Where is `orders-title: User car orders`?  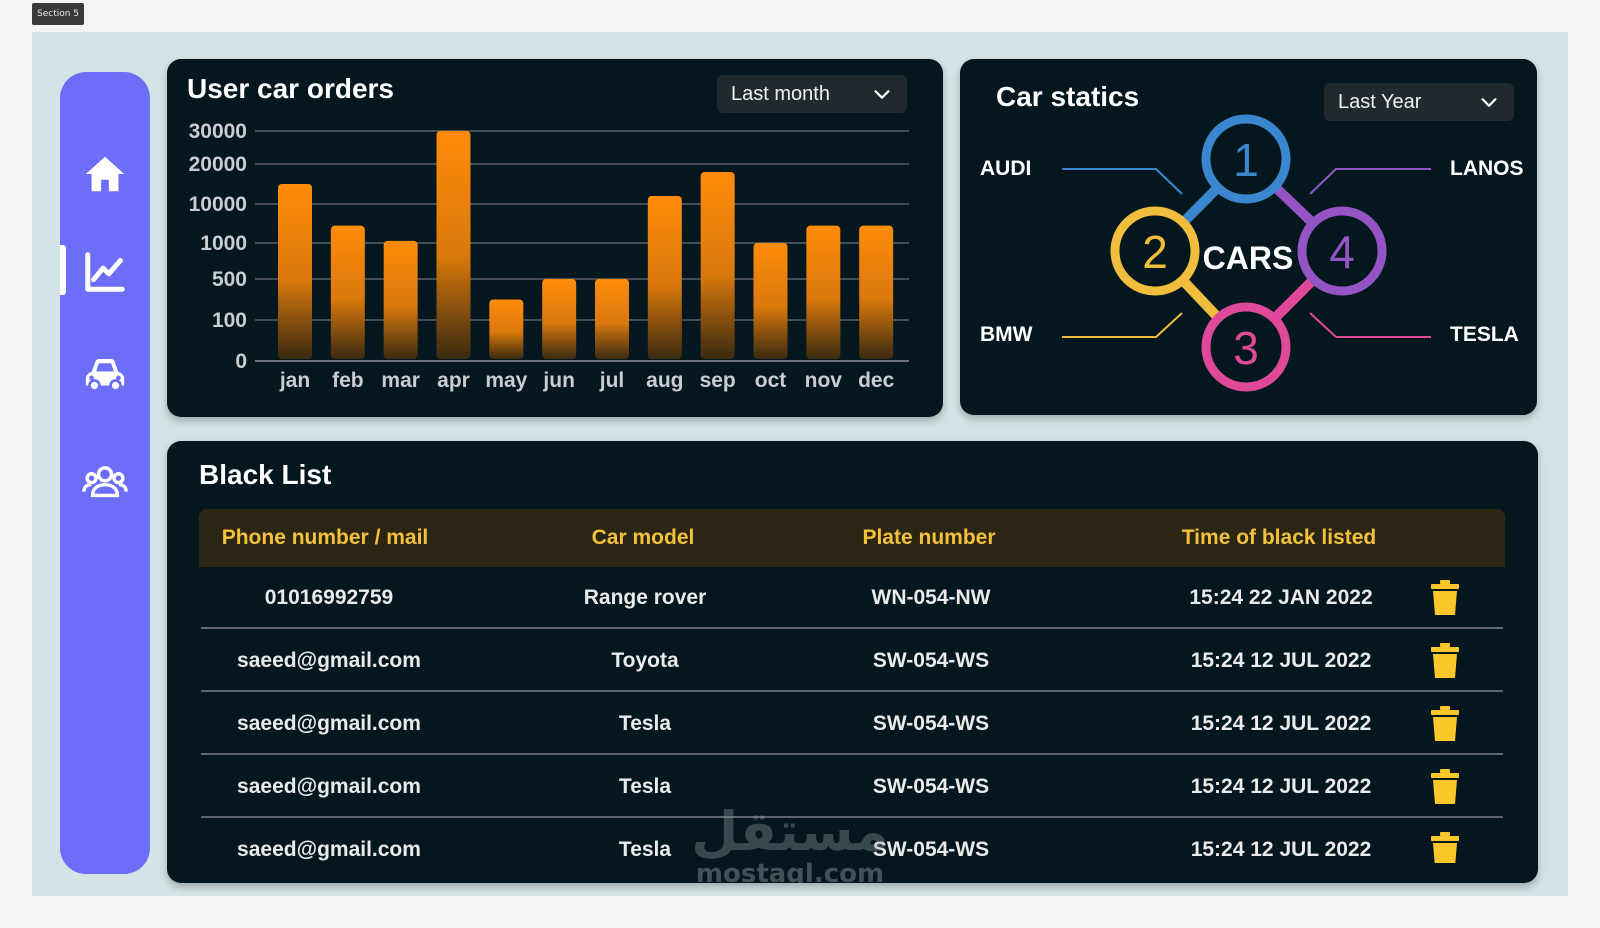
orders-title: User car orders is located at coordinates (291, 88).